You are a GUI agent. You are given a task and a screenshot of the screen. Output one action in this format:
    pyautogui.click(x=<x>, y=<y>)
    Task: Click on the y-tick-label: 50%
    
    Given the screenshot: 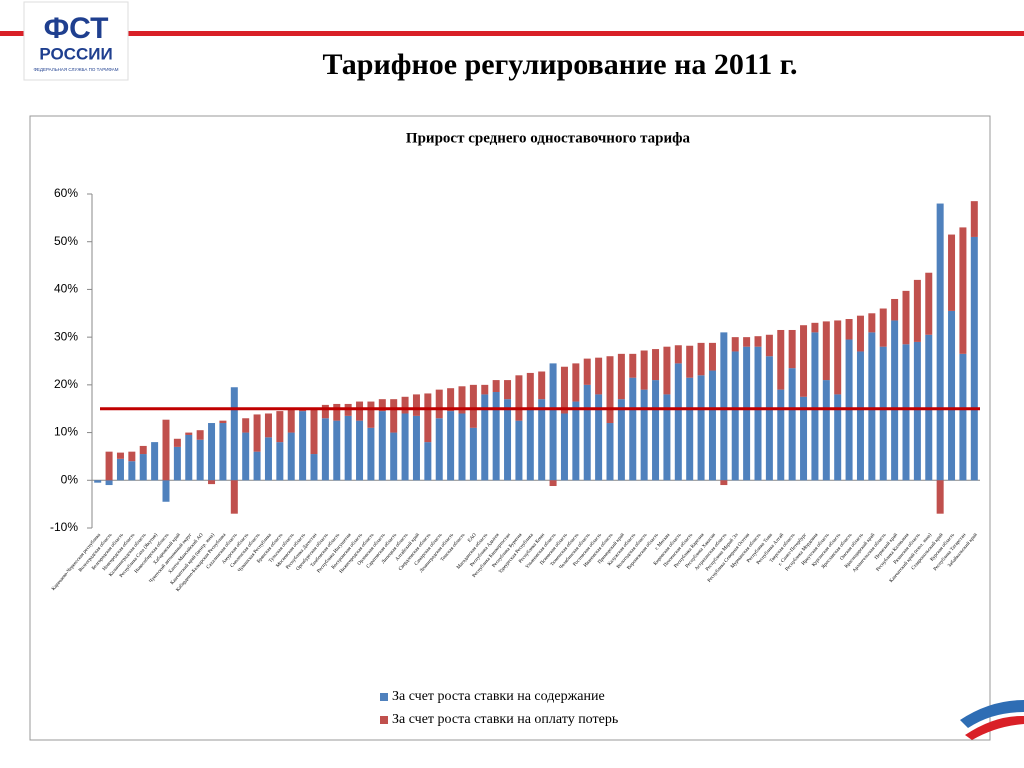 What is the action you would take?
    pyautogui.click(x=66, y=241)
    